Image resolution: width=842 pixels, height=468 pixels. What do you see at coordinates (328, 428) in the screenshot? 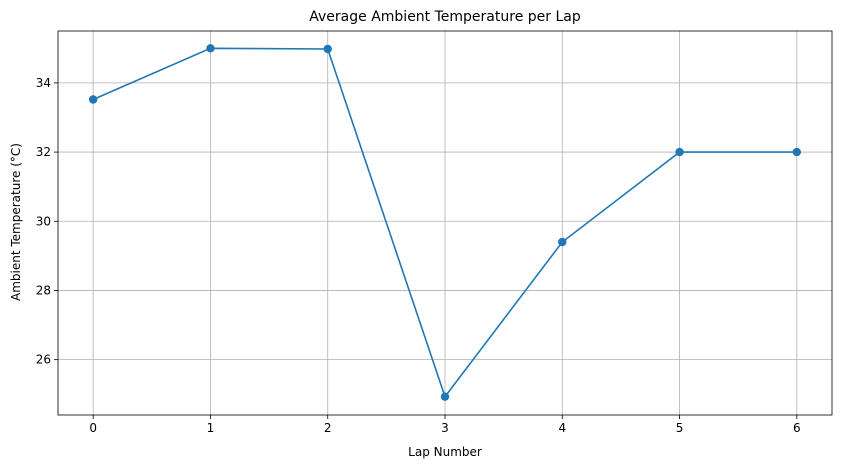
I see `x-tick-label: 2` at bounding box center [328, 428].